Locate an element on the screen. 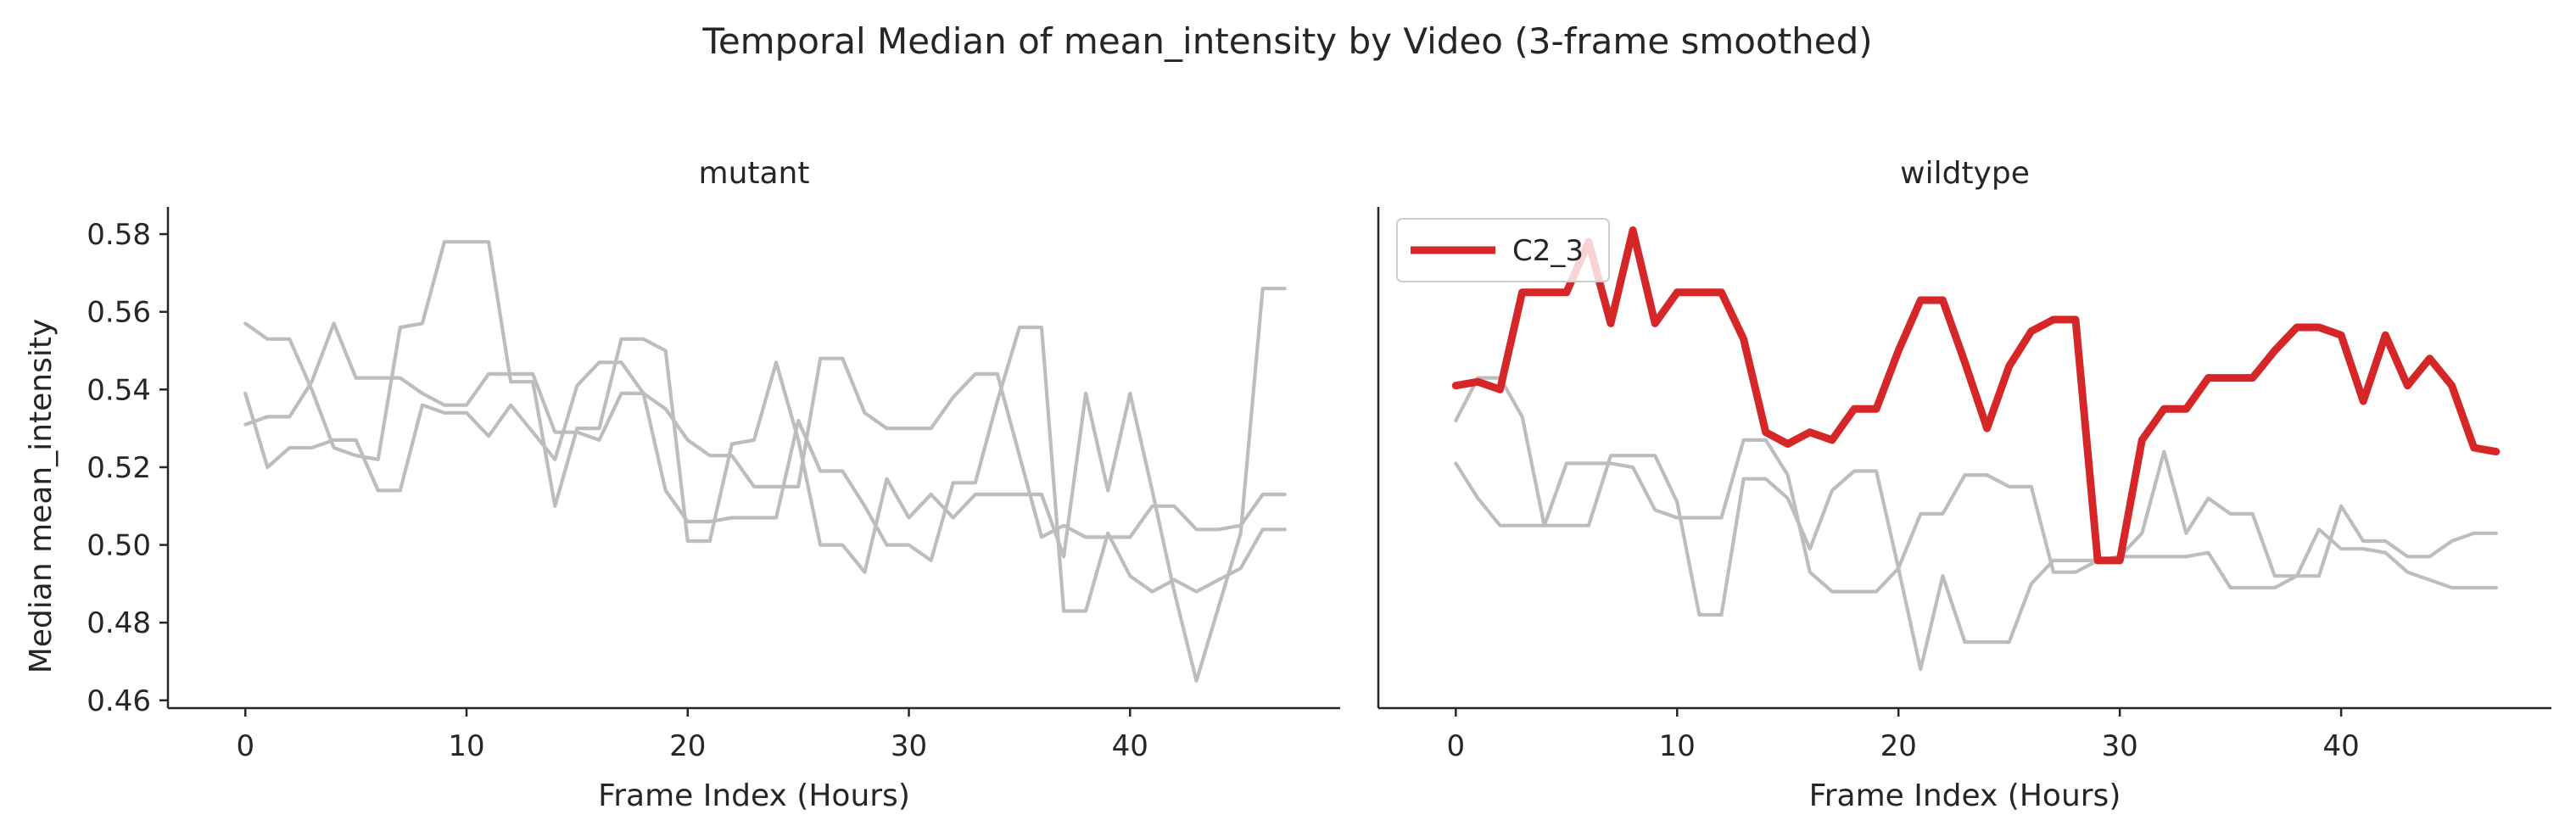  panel-title: wildtype is located at coordinates (1965, 173).